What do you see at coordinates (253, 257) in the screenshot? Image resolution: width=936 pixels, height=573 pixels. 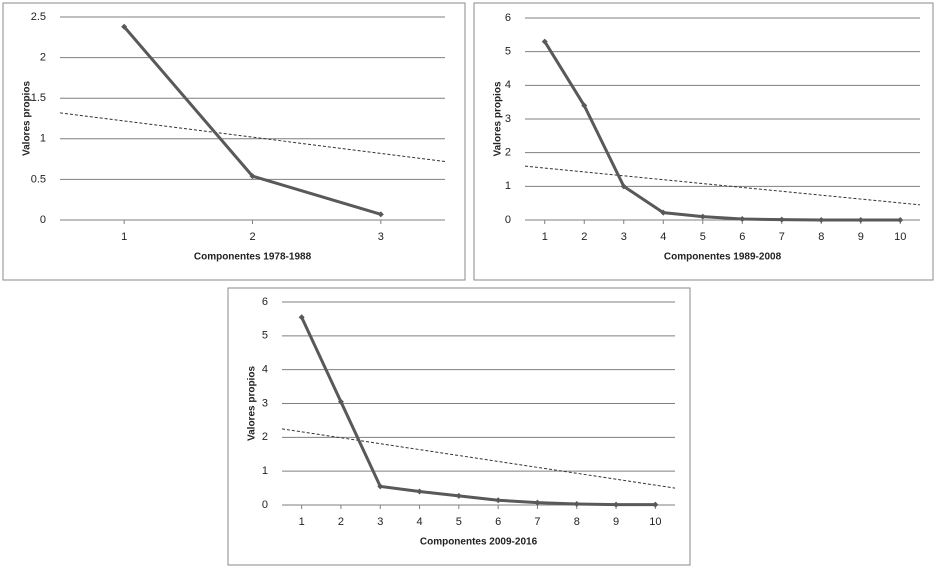 I see `x-axis-label: Componentes 1978-1988` at bounding box center [253, 257].